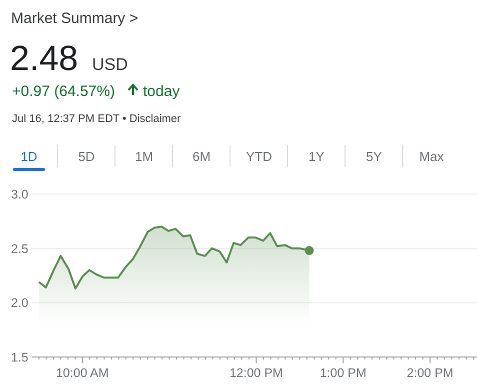  What do you see at coordinates (19, 303) in the screenshot?
I see `y-tick-label: 2.0` at bounding box center [19, 303].